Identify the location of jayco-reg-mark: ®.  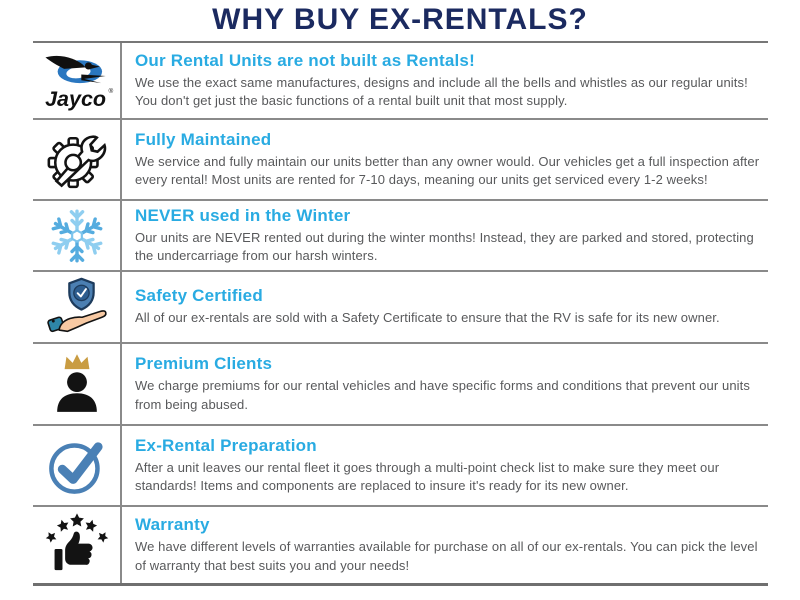
(110, 91).